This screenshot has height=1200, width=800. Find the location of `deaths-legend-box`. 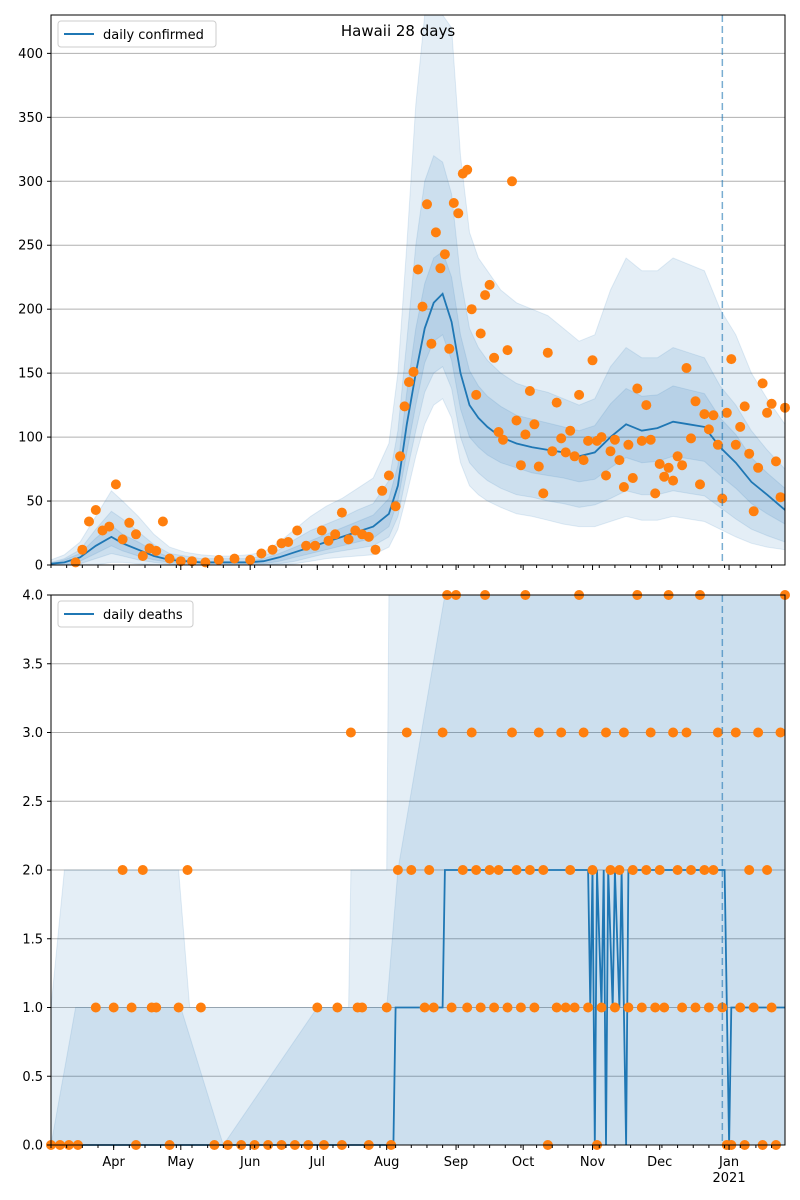

deaths-legend-box is located at coordinates (125, 614).